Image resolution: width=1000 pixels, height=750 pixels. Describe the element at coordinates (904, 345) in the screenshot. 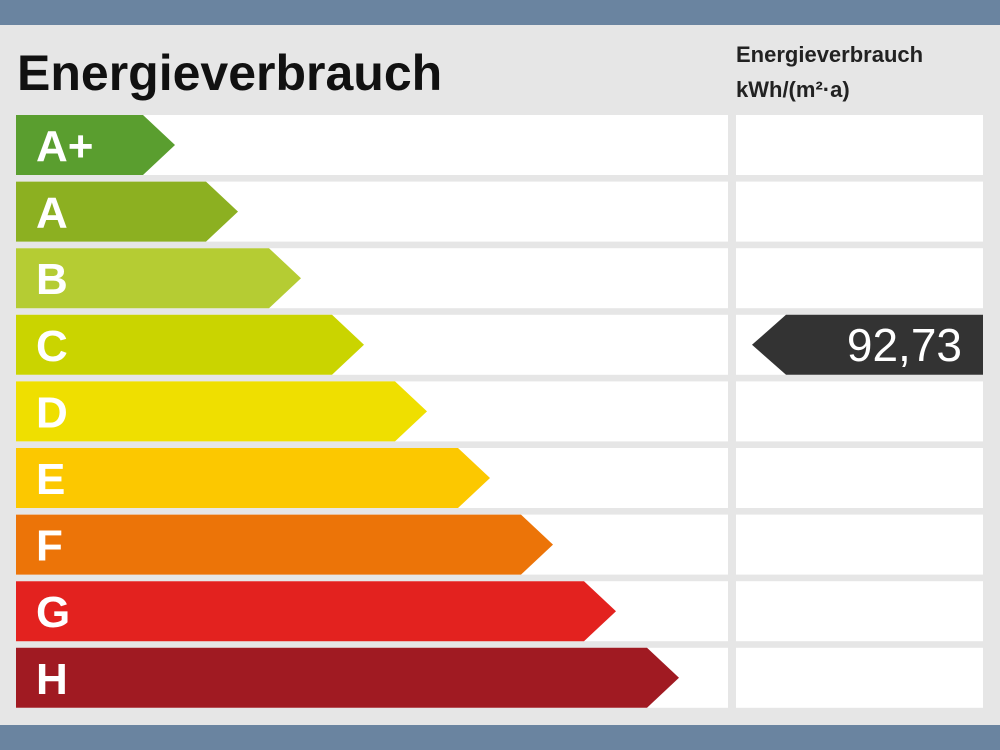

I see `value-label: 92,73` at that location.